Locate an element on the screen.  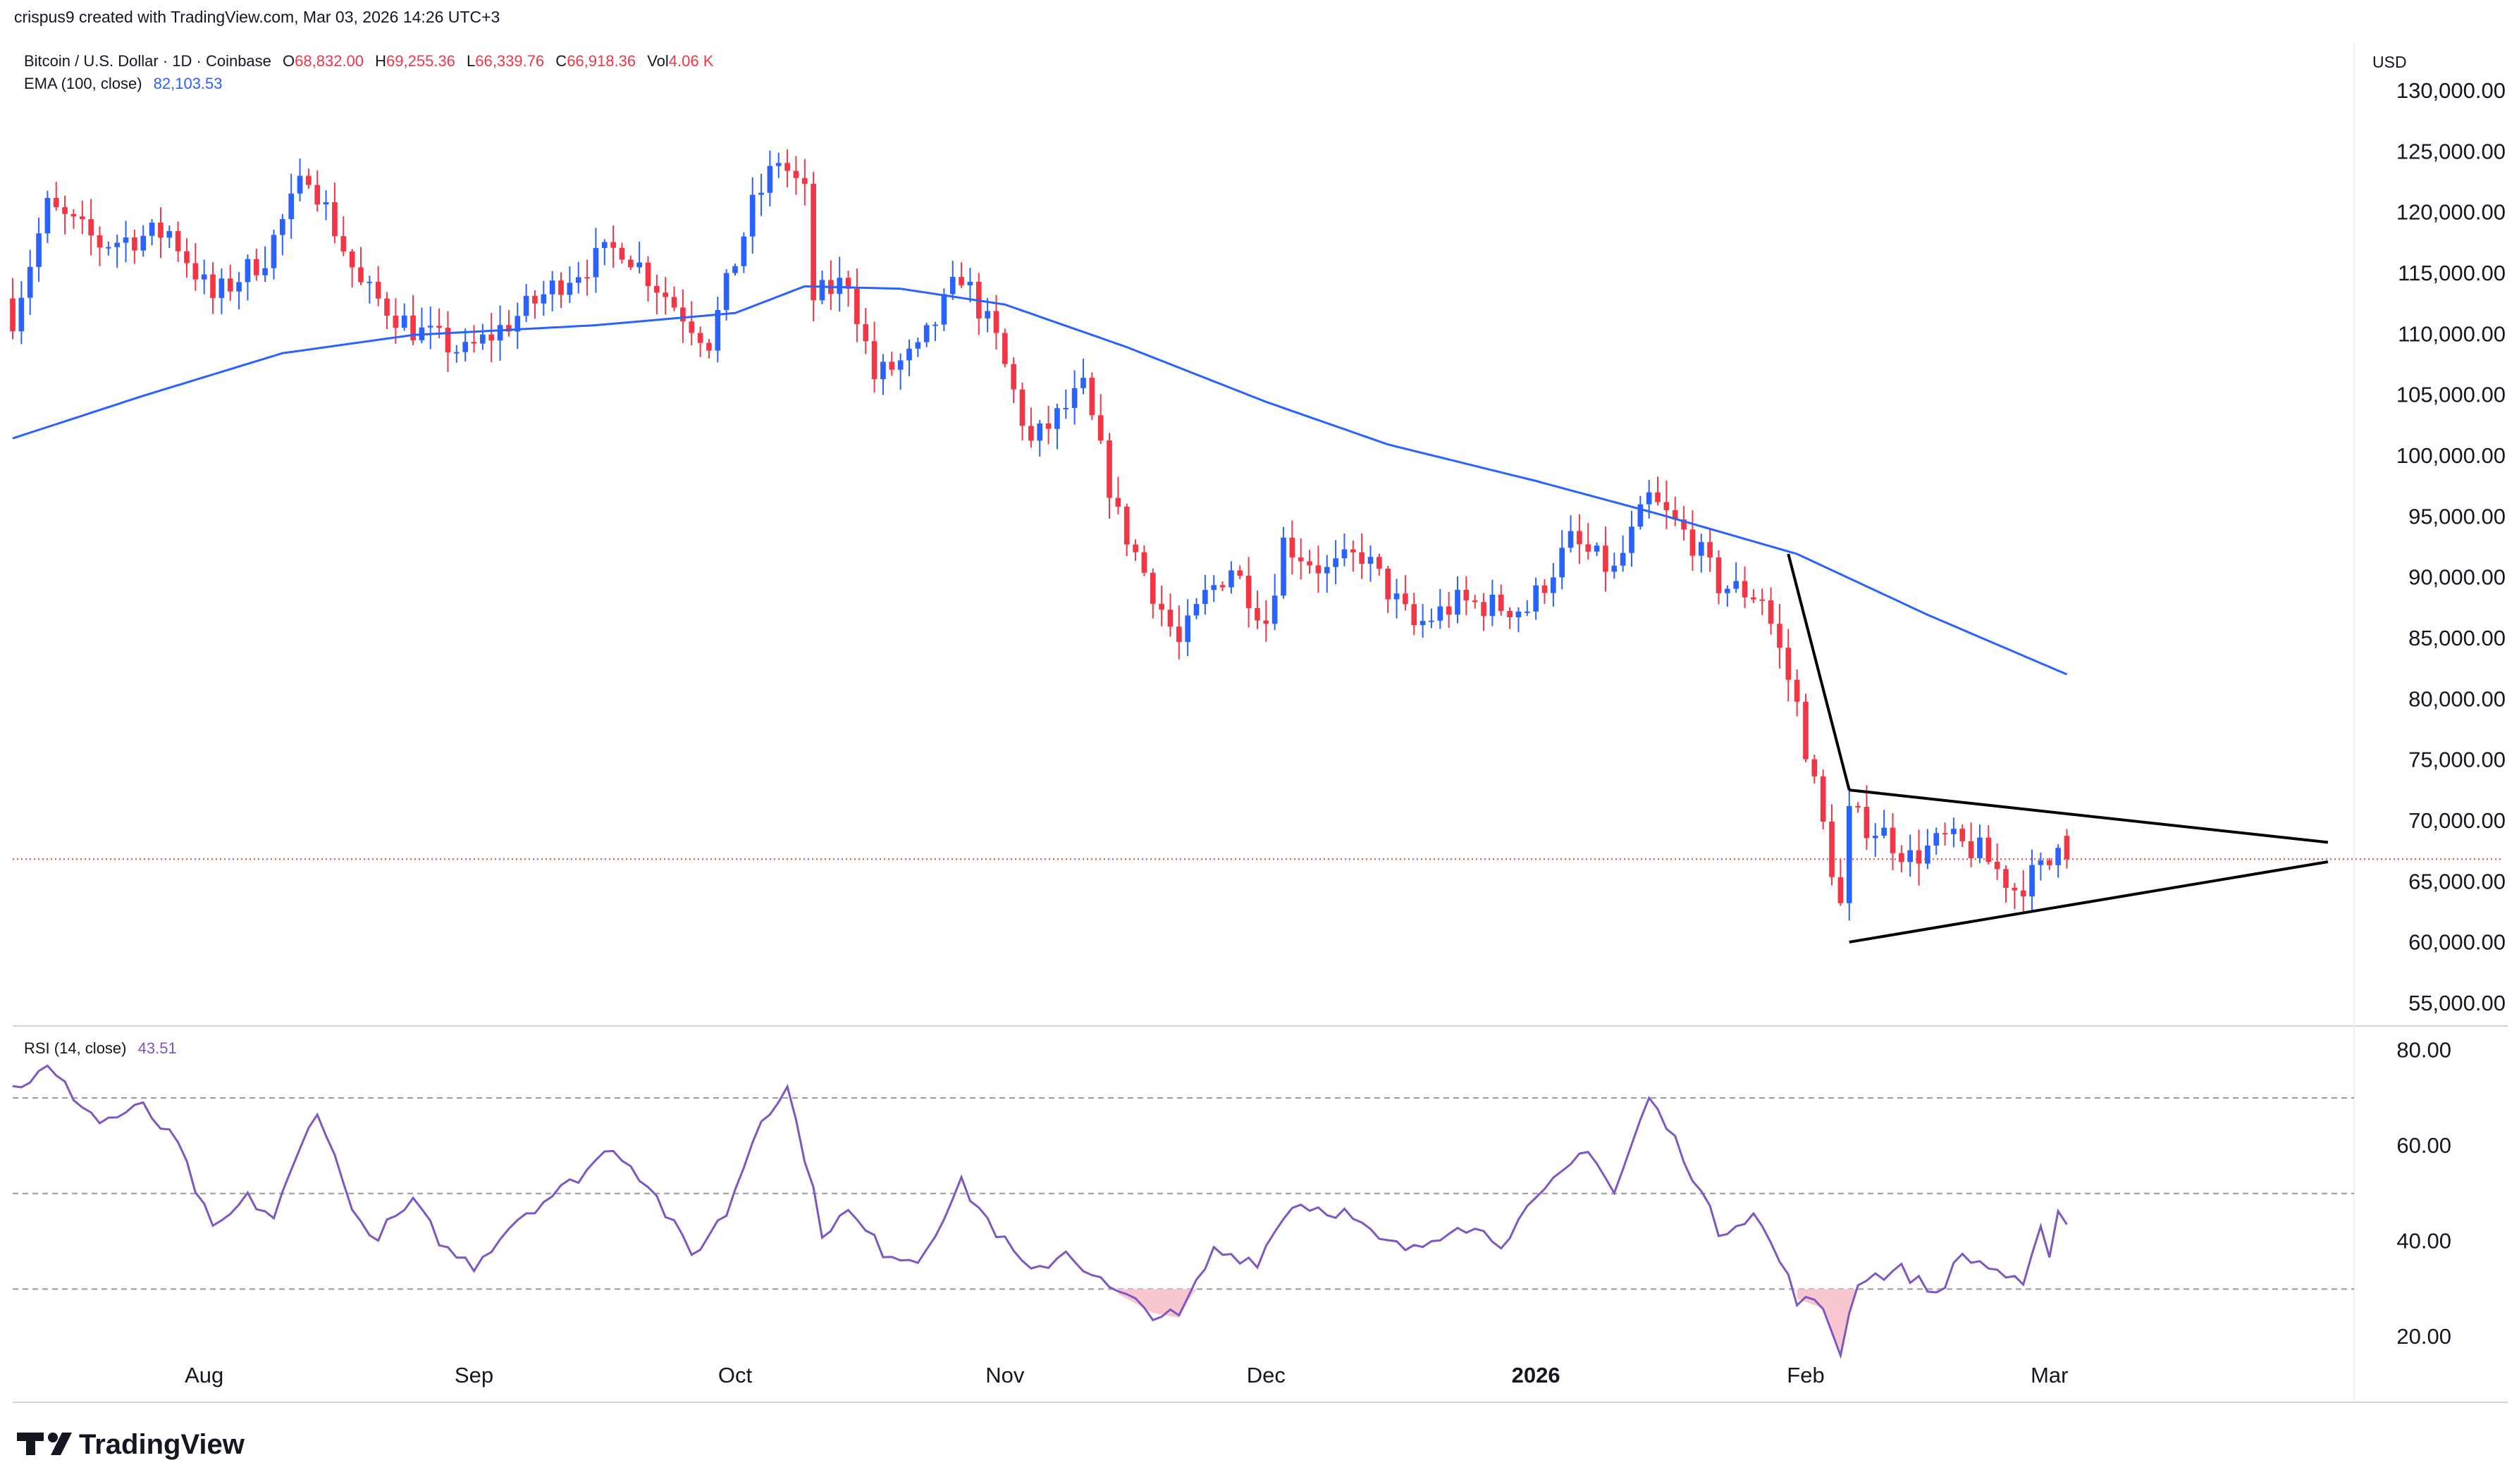
price-tick-label: 110,000.00 is located at coordinates (2452, 333).